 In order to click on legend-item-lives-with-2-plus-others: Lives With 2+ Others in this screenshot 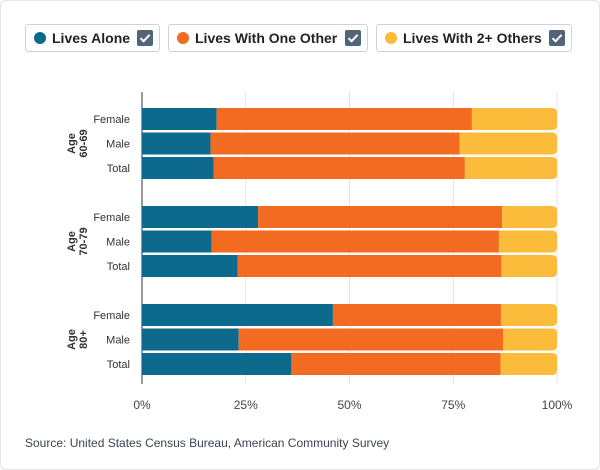, I will do `click(474, 38)`.